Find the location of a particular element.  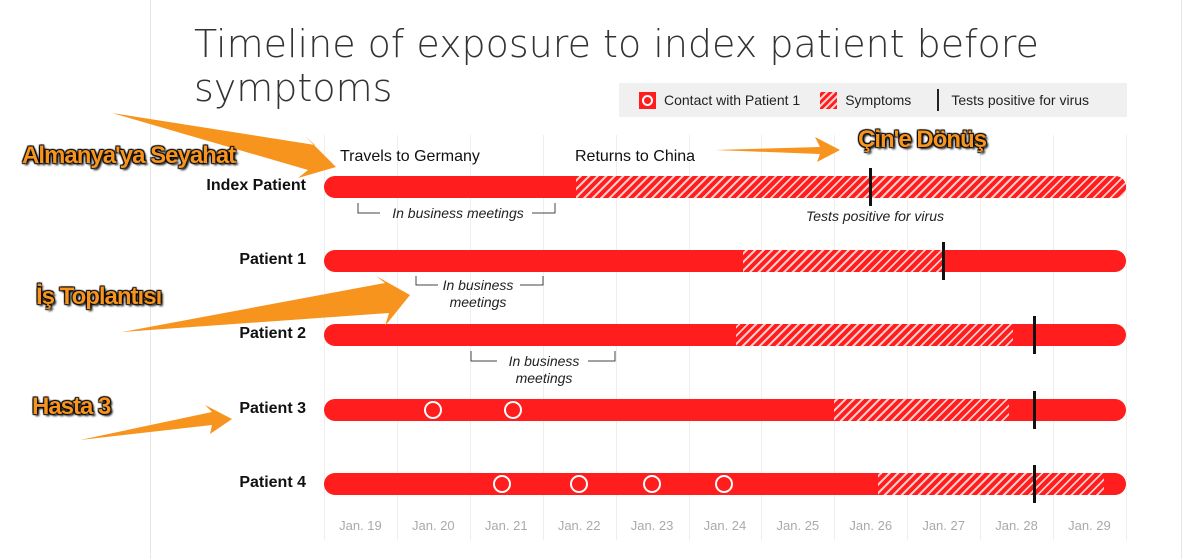

annotation-tests-positive: Tests positive for virus is located at coordinates (875, 216).